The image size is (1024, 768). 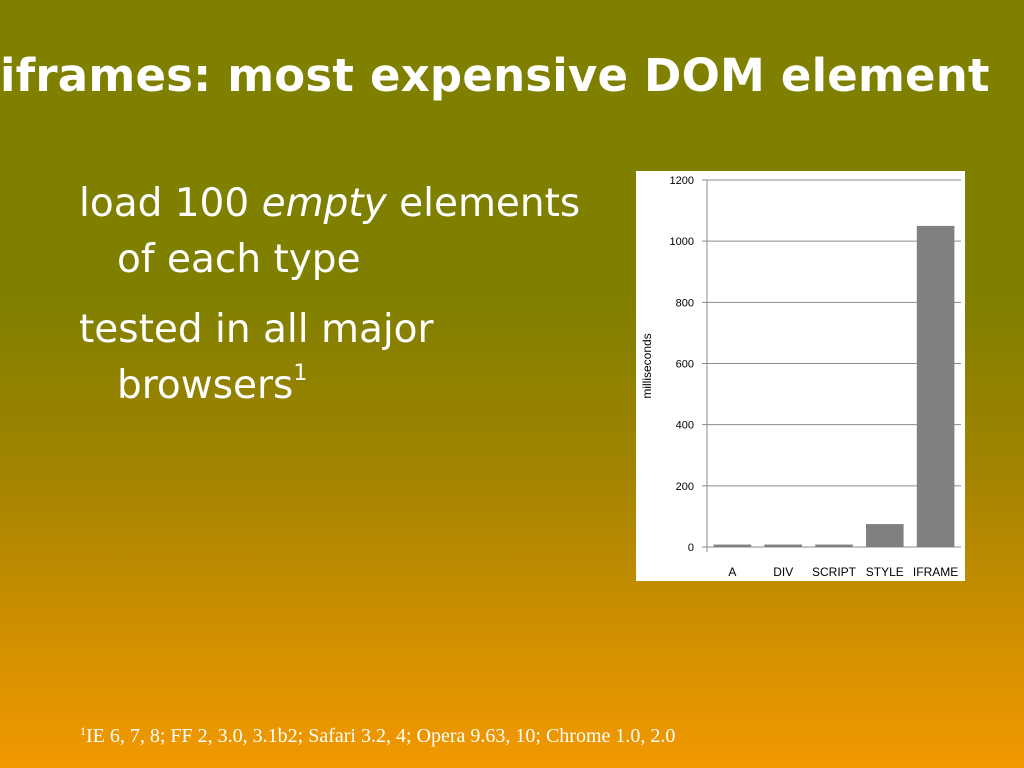 What do you see at coordinates (685, 303) in the screenshot?
I see `y-tick-label: 800` at bounding box center [685, 303].